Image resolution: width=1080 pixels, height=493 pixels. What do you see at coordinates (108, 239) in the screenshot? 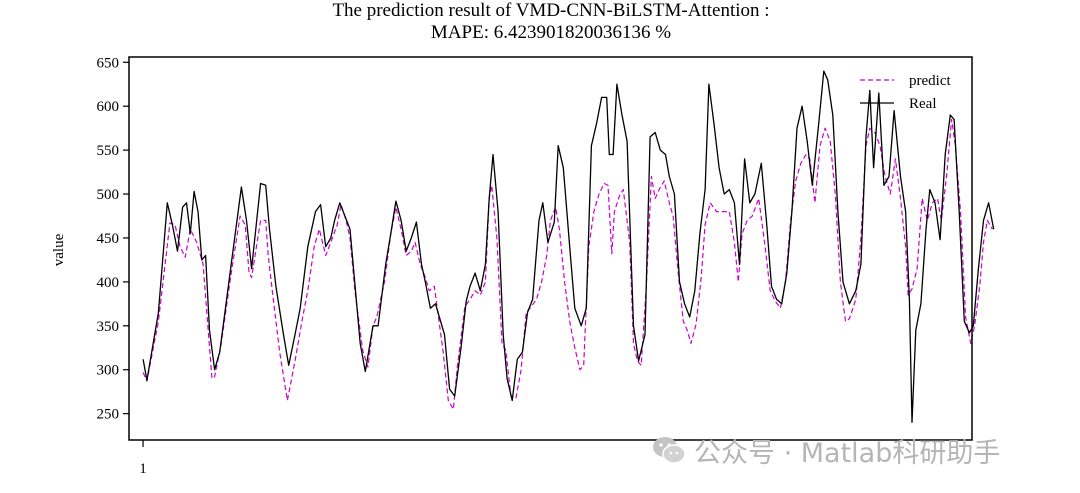
I see `y-tick-label: 450` at bounding box center [108, 239].